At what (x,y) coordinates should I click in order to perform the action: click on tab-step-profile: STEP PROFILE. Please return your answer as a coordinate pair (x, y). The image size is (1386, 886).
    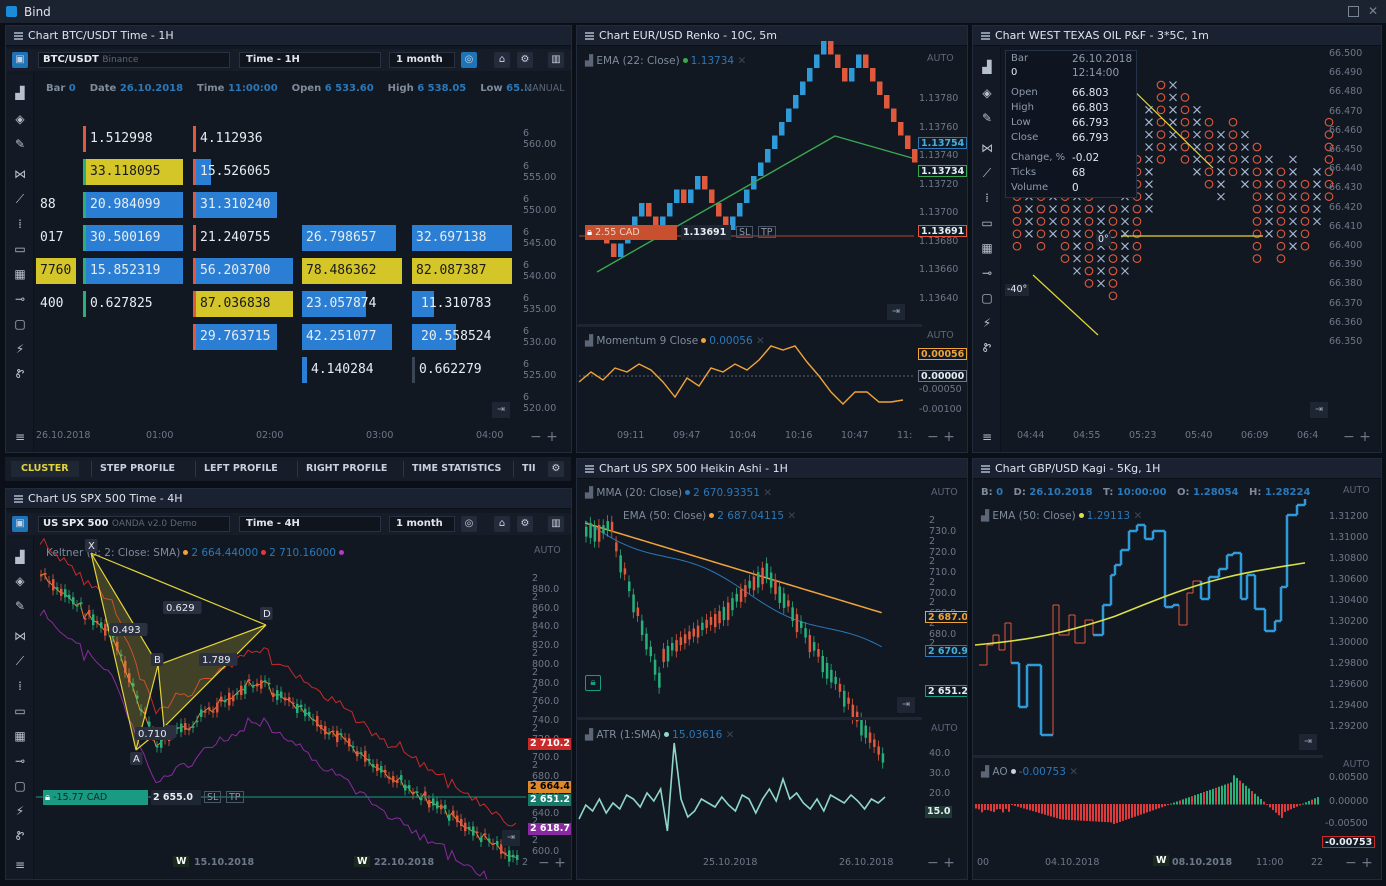
    Looking at the image, I should click on (133, 469).